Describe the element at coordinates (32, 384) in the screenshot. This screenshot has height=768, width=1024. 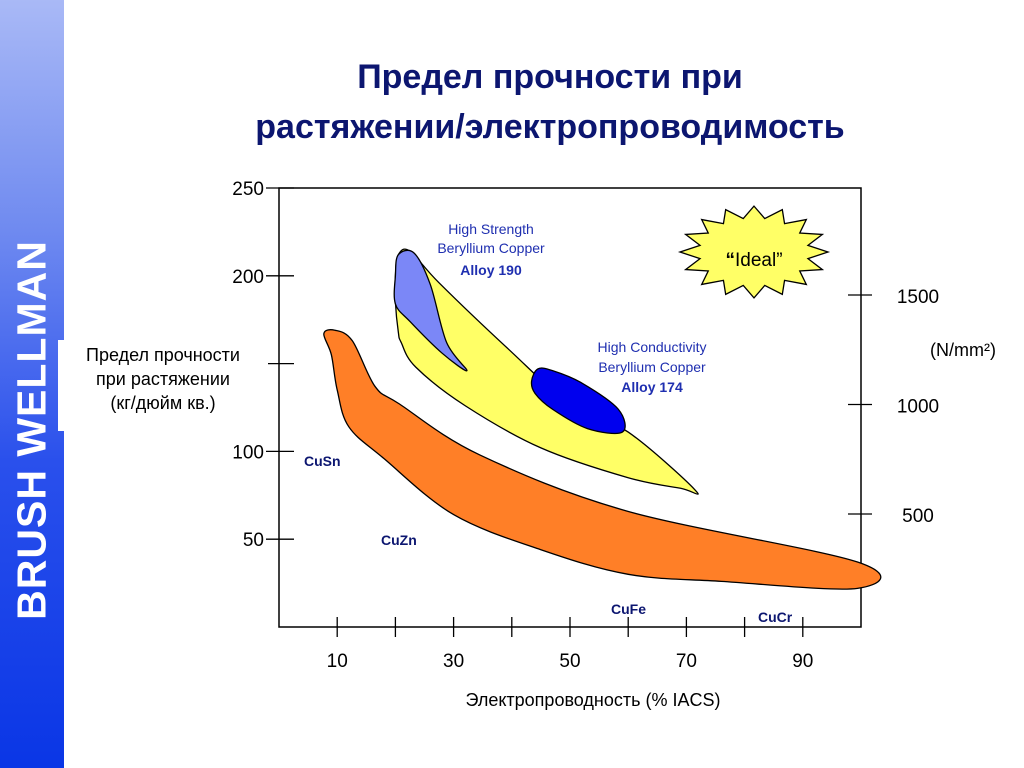
I see `sidebar-stripe: BRUSH WELLMAN` at that location.